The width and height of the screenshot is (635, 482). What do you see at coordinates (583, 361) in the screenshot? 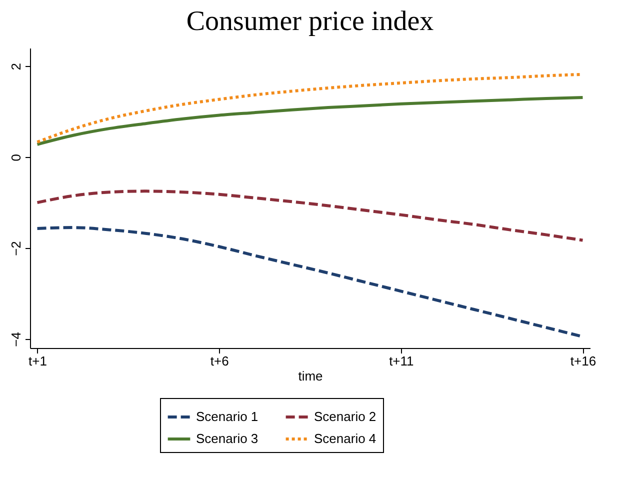
I see `x-tick-label: t+16` at bounding box center [583, 361].